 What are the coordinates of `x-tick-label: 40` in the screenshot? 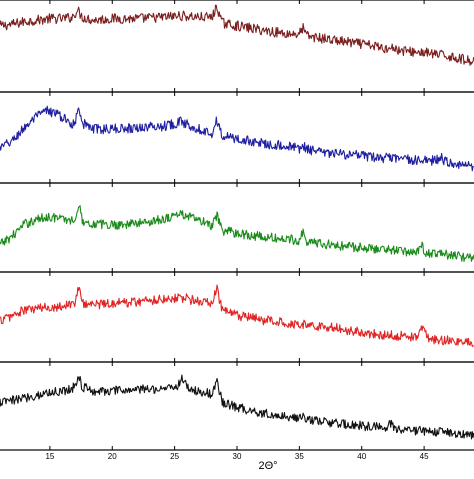 It's located at (361, 456).